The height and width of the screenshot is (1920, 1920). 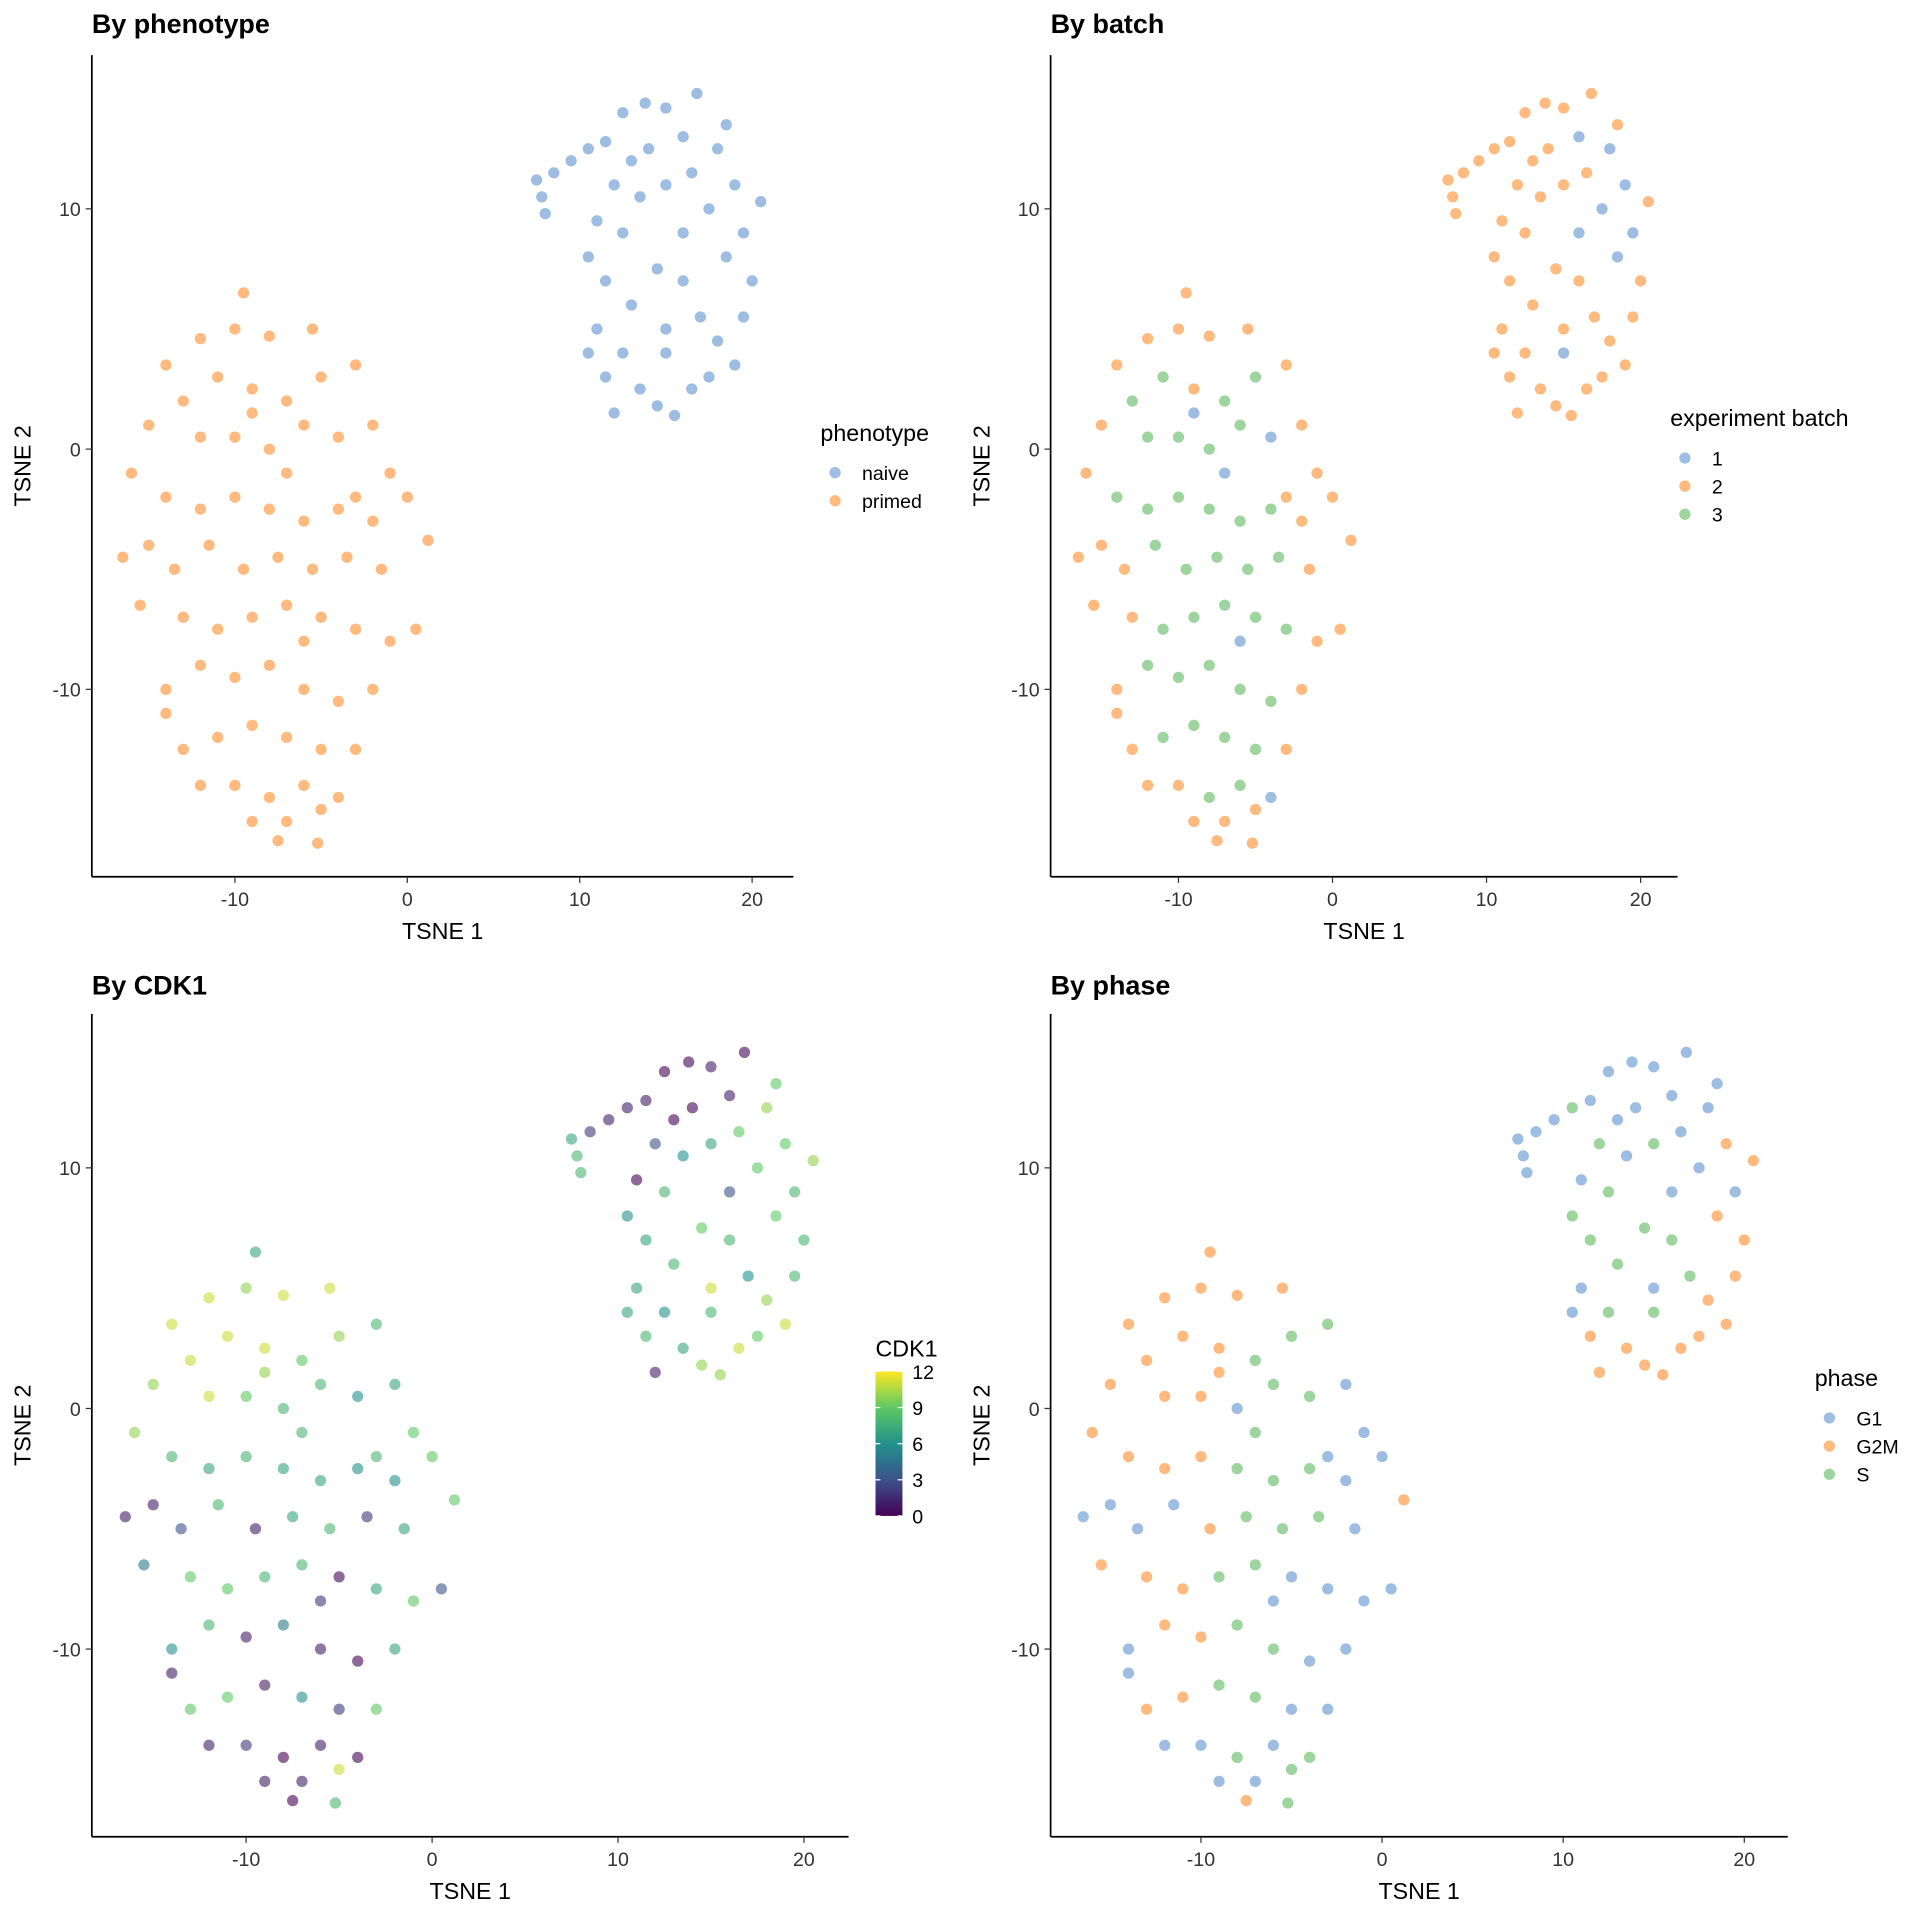 What do you see at coordinates (885, 474) in the screenshot?
I see `legend-label: naive` at bounding box center [885, 474].